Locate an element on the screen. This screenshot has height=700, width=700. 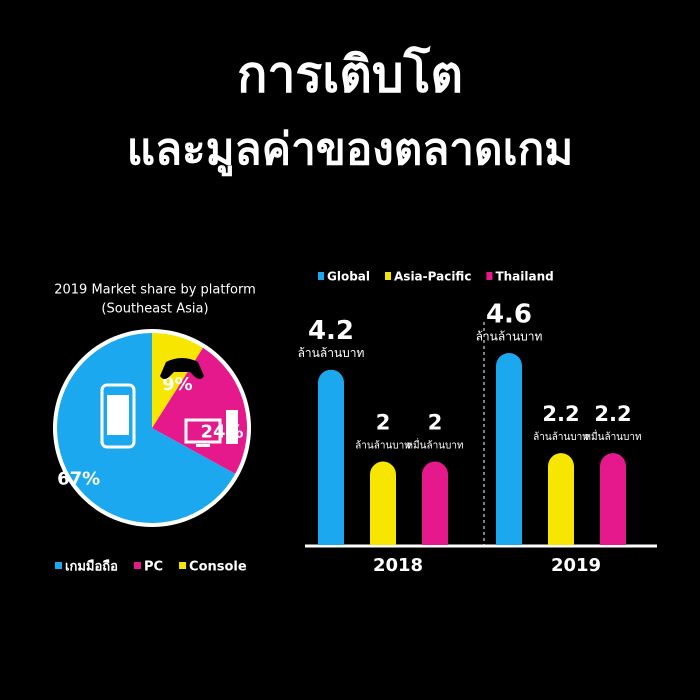
x-tick-label: 2018 is located at coordinates (398, 565).